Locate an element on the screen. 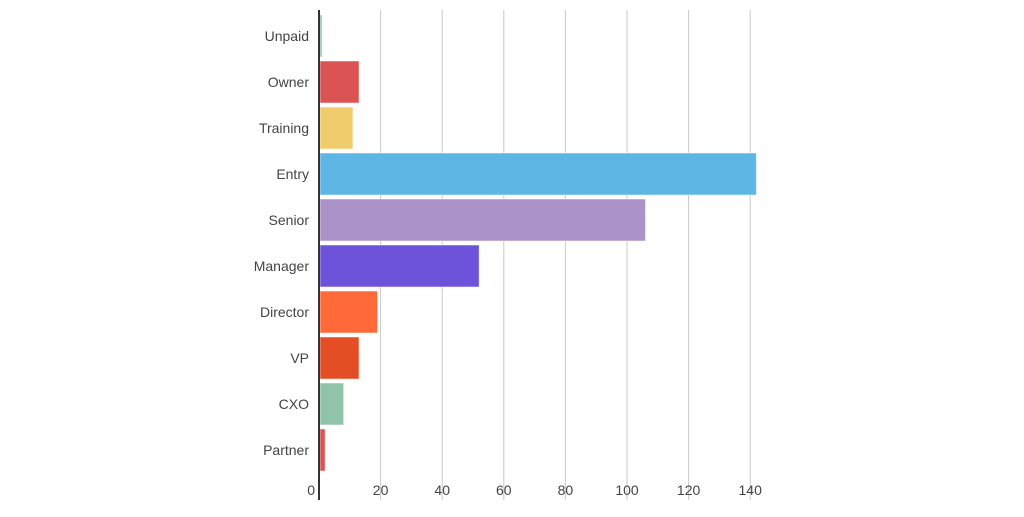 The image size is (1024, 517). bar-entry is located at coordinates (538, 174).